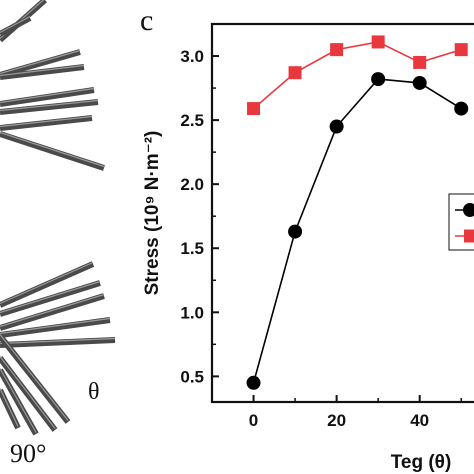  Describe the element at coordinates (421, 462) in the screenshot. I see `x-axis-title: Teg (θ)` at that location.